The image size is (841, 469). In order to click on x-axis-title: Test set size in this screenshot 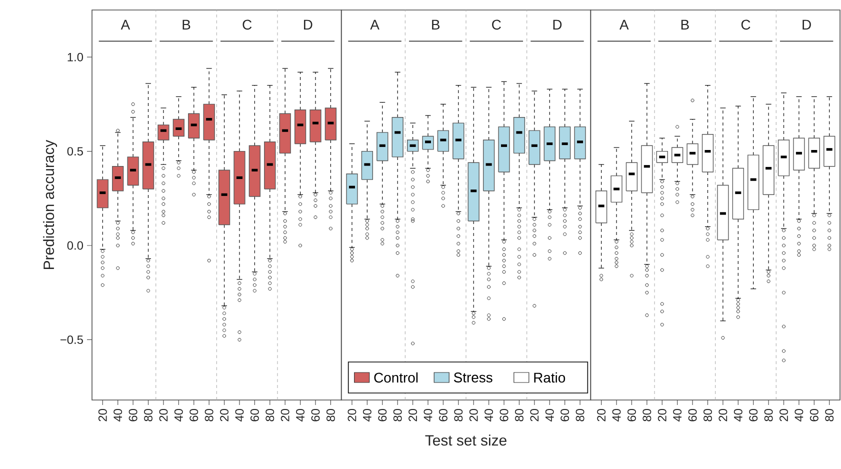, I will do `click(465, 440)`.